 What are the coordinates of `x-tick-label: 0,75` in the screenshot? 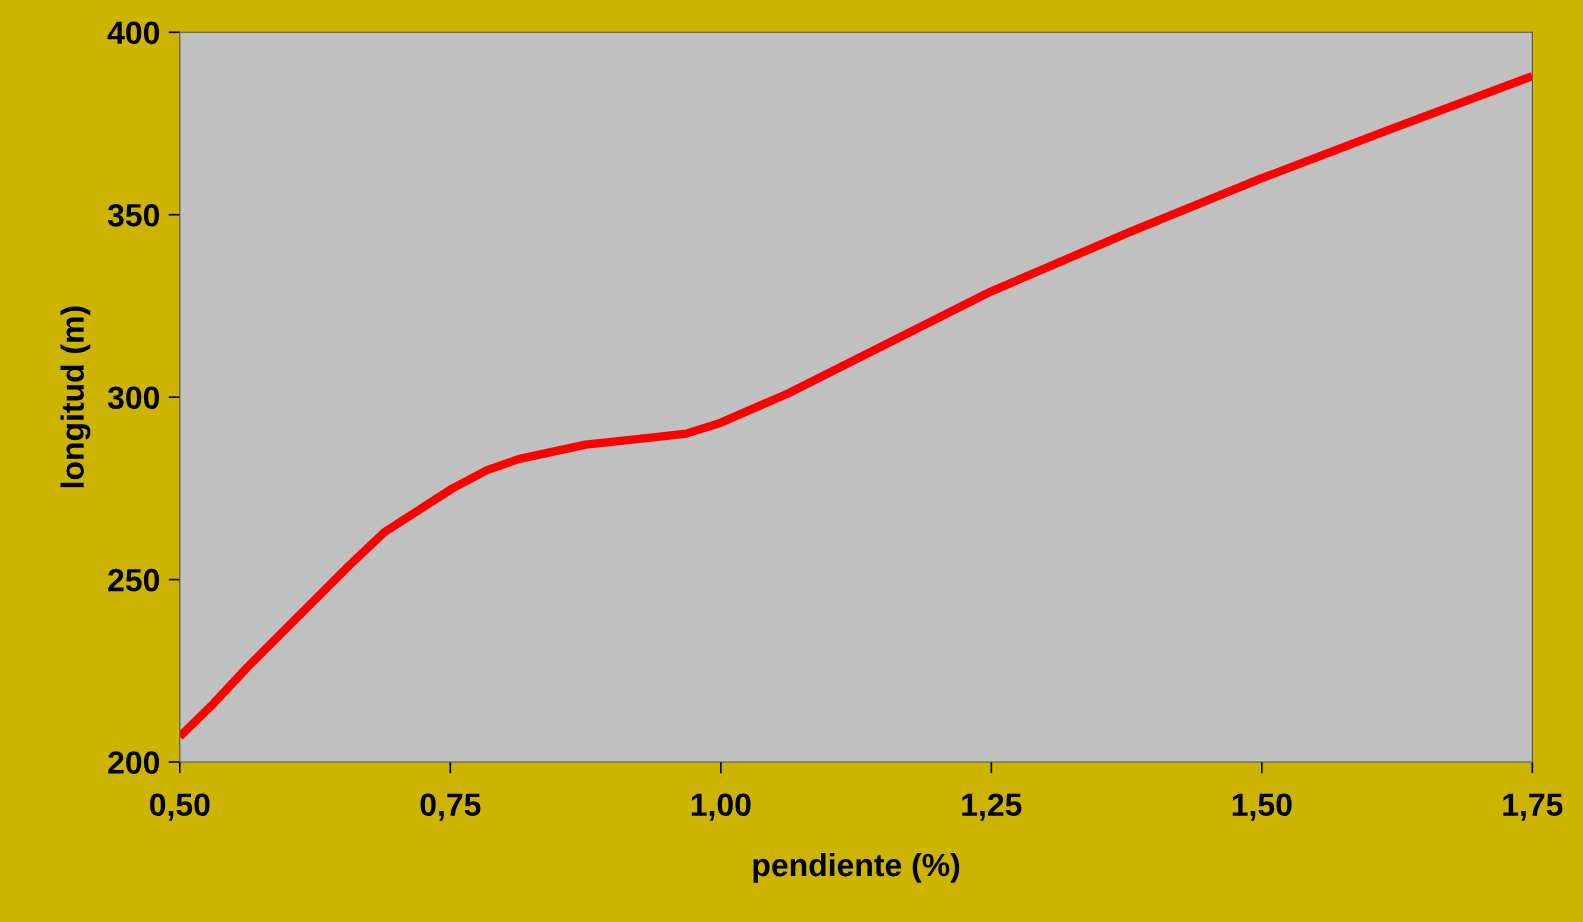 It's located at (450, 807).